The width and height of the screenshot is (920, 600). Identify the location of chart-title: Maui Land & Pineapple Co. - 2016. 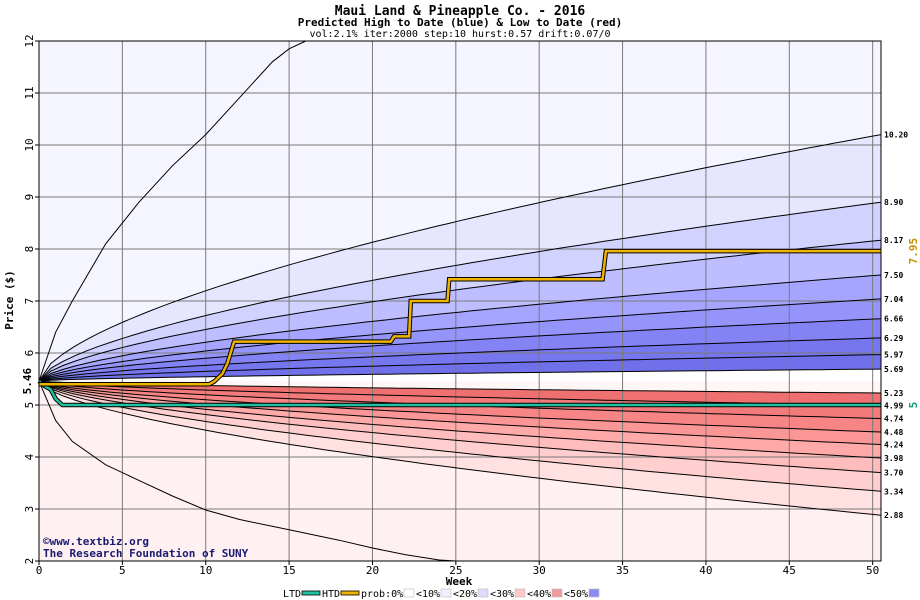
(460, 11).